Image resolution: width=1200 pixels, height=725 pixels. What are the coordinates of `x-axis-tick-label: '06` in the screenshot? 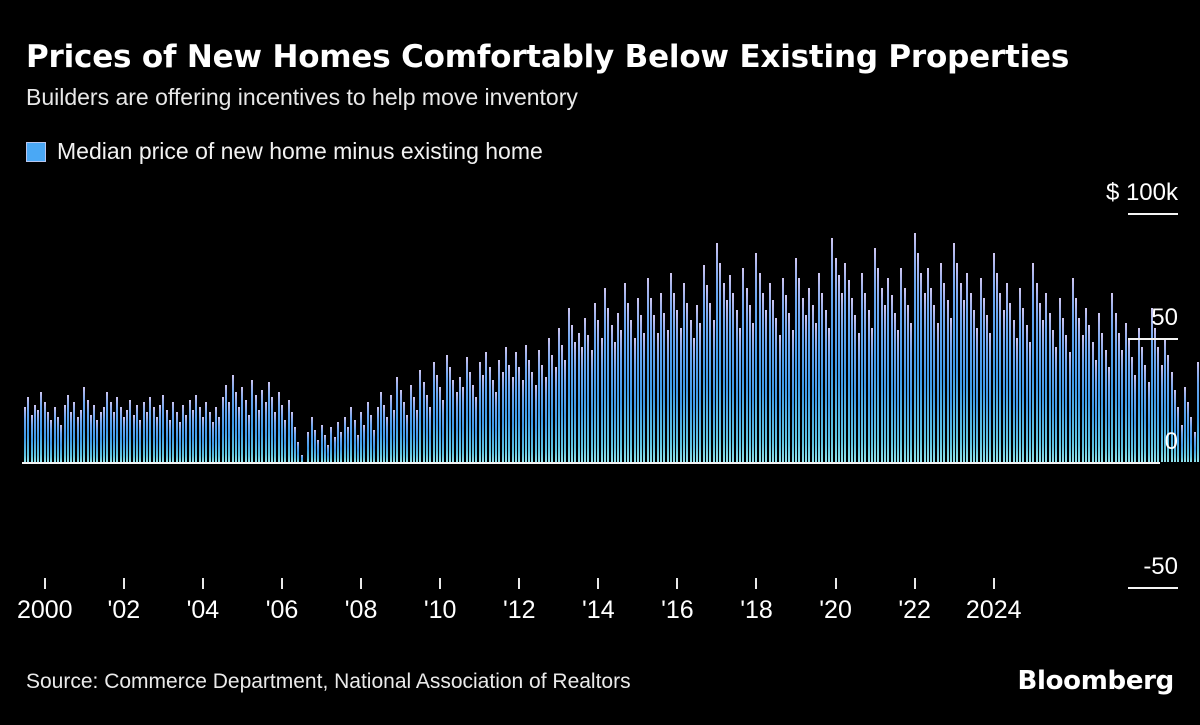 It's located at (282, 610).